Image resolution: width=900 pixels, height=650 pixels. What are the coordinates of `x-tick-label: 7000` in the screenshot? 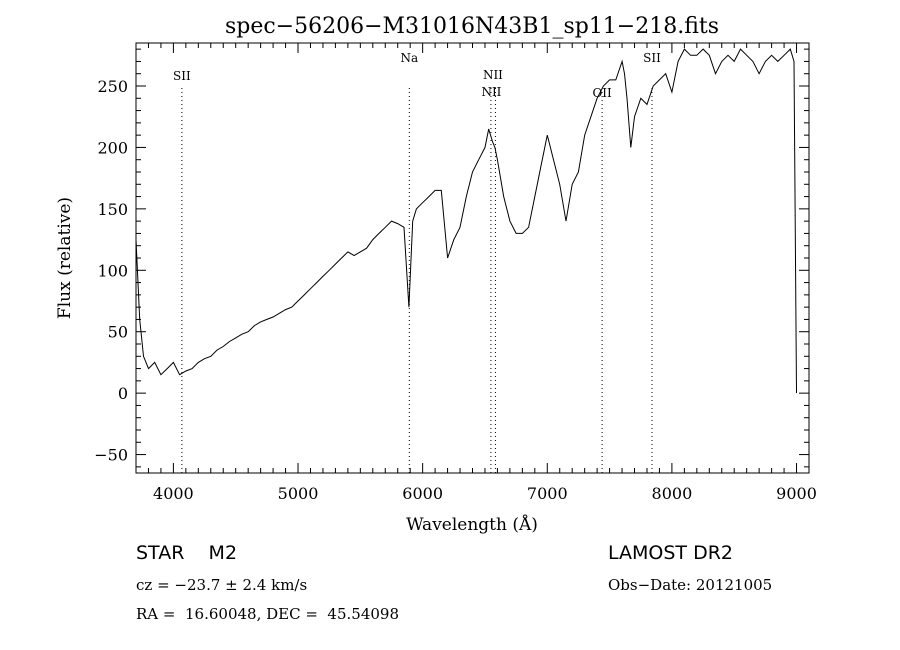 It's located at (547, 493).